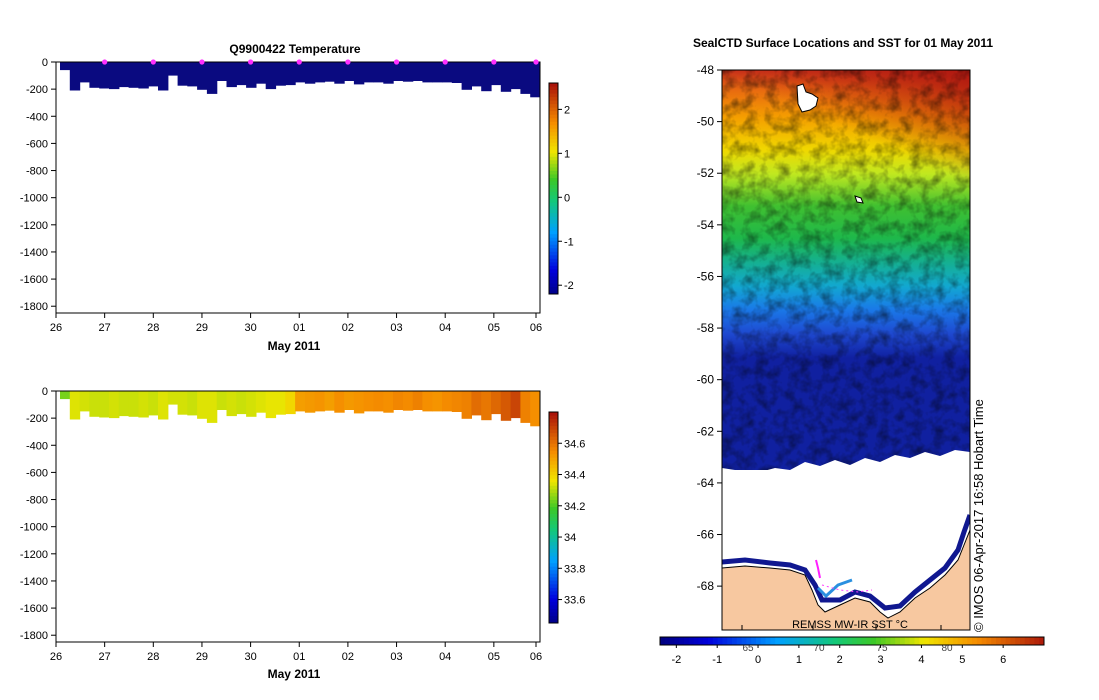 The height and width of the screenshot is (700, 1099). I want to click on x-tick-label: 03, so click(396, 328).